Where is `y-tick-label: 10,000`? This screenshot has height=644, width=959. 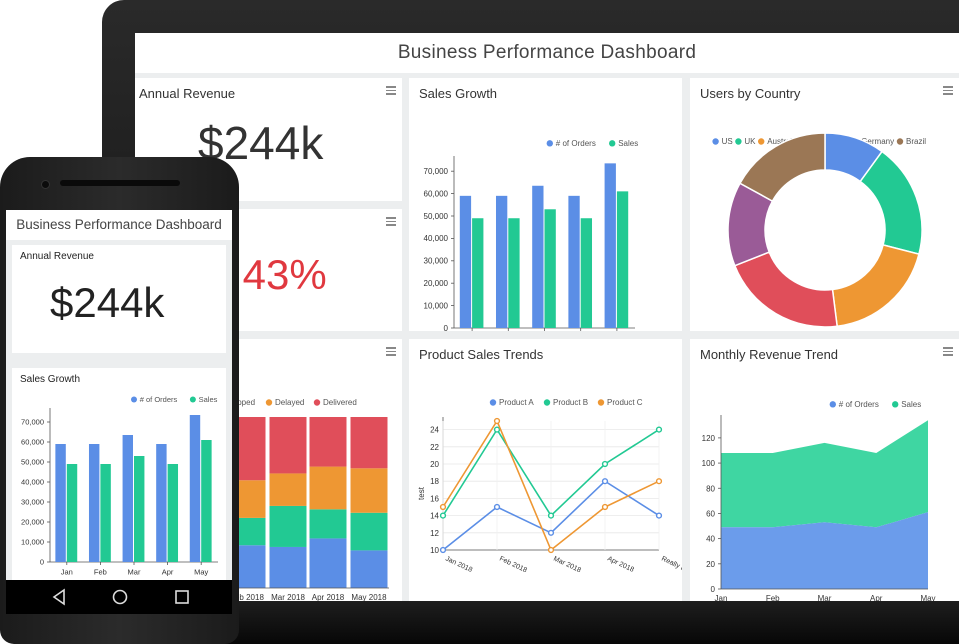 y-tick-label: 10,000 is located at coordinates (436, 305).